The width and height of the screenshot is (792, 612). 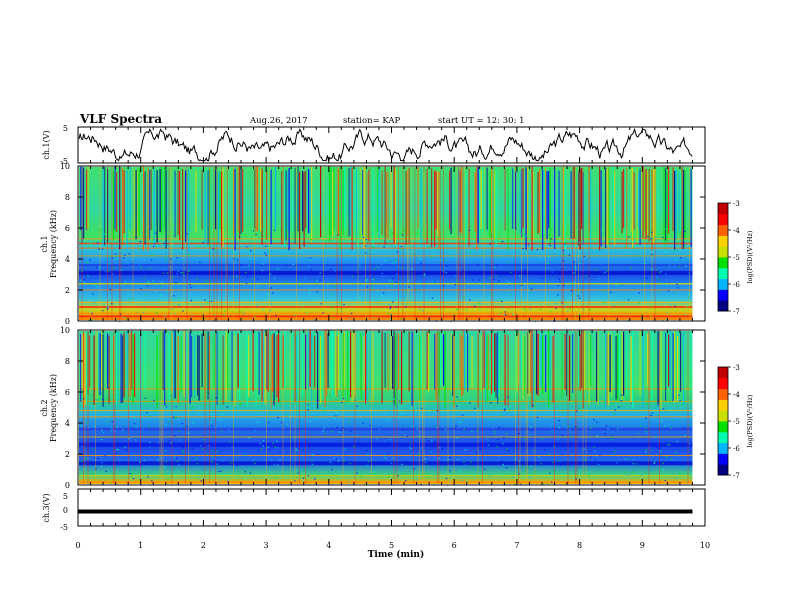 I want to click on ch3-waveform-ticks, so click(x=391, y=507).